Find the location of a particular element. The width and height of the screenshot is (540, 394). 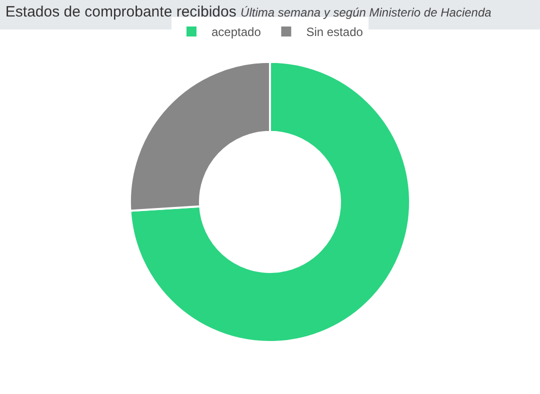

chart-title: Estados de comprobante recibidos is located at coordinates (120, 11).